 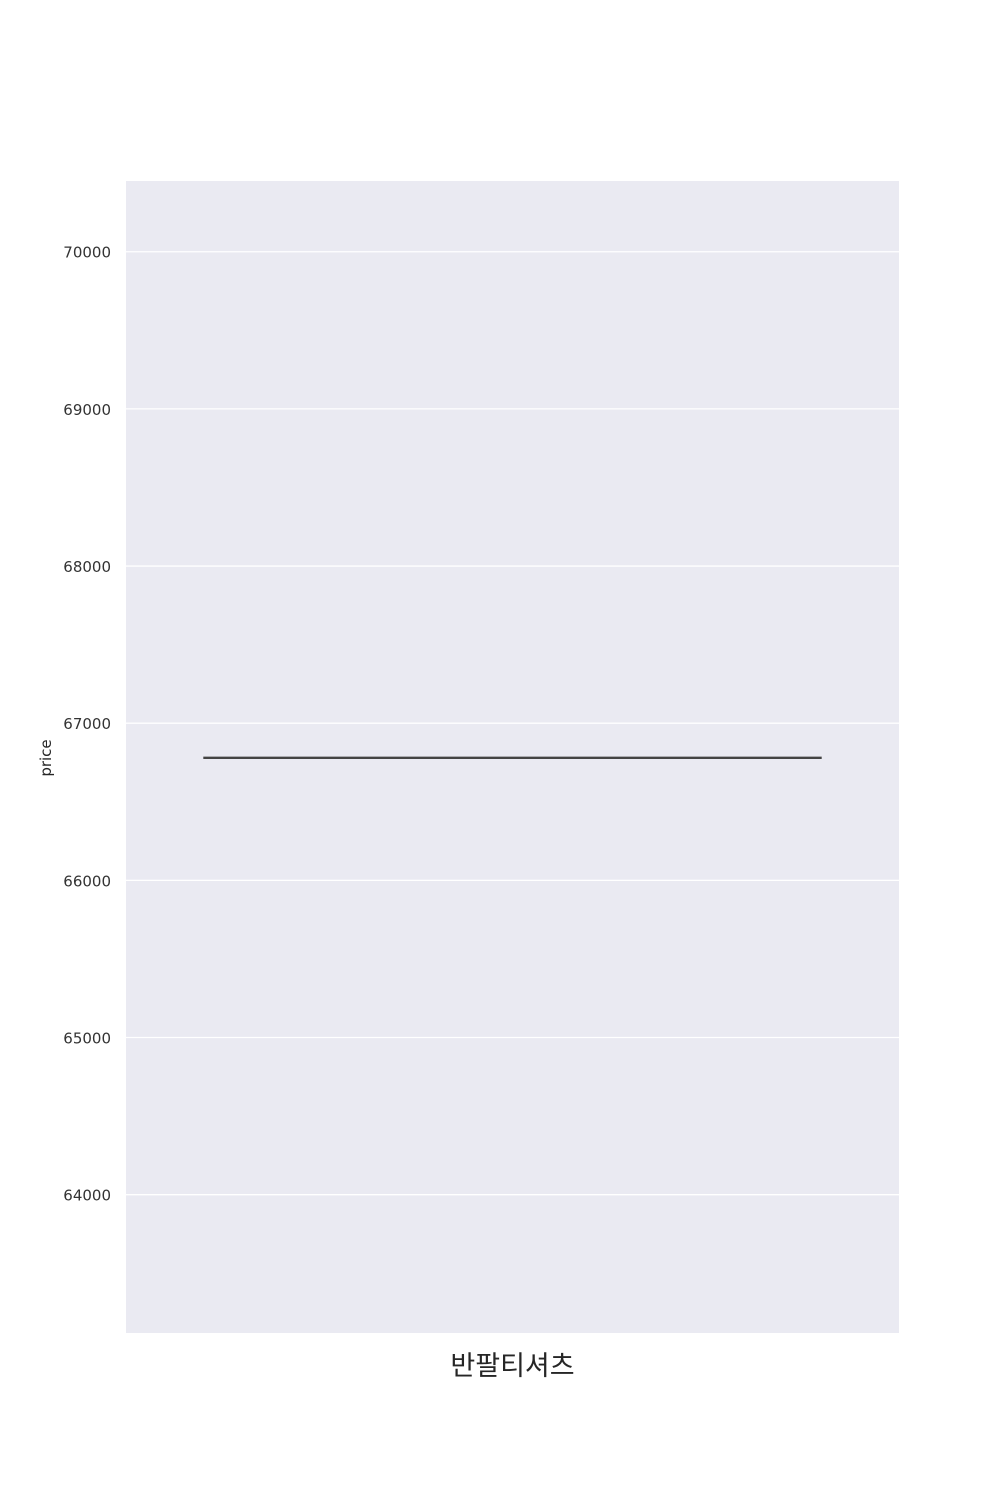 I want to click on y-axis-label: price, so click(x=46, y=757).